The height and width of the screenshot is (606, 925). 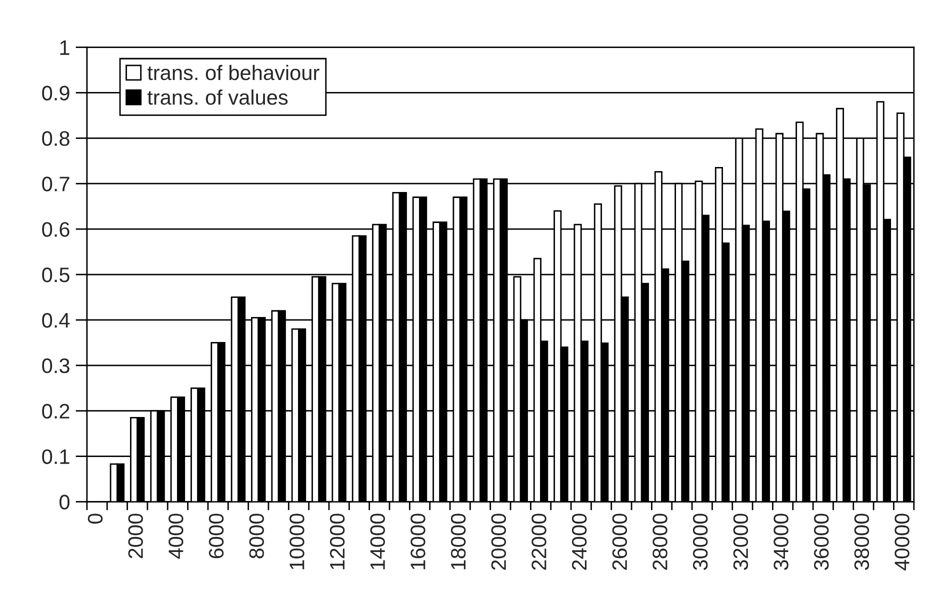 I want to click on y-tick-label: 1, so click(x=65, y=47).